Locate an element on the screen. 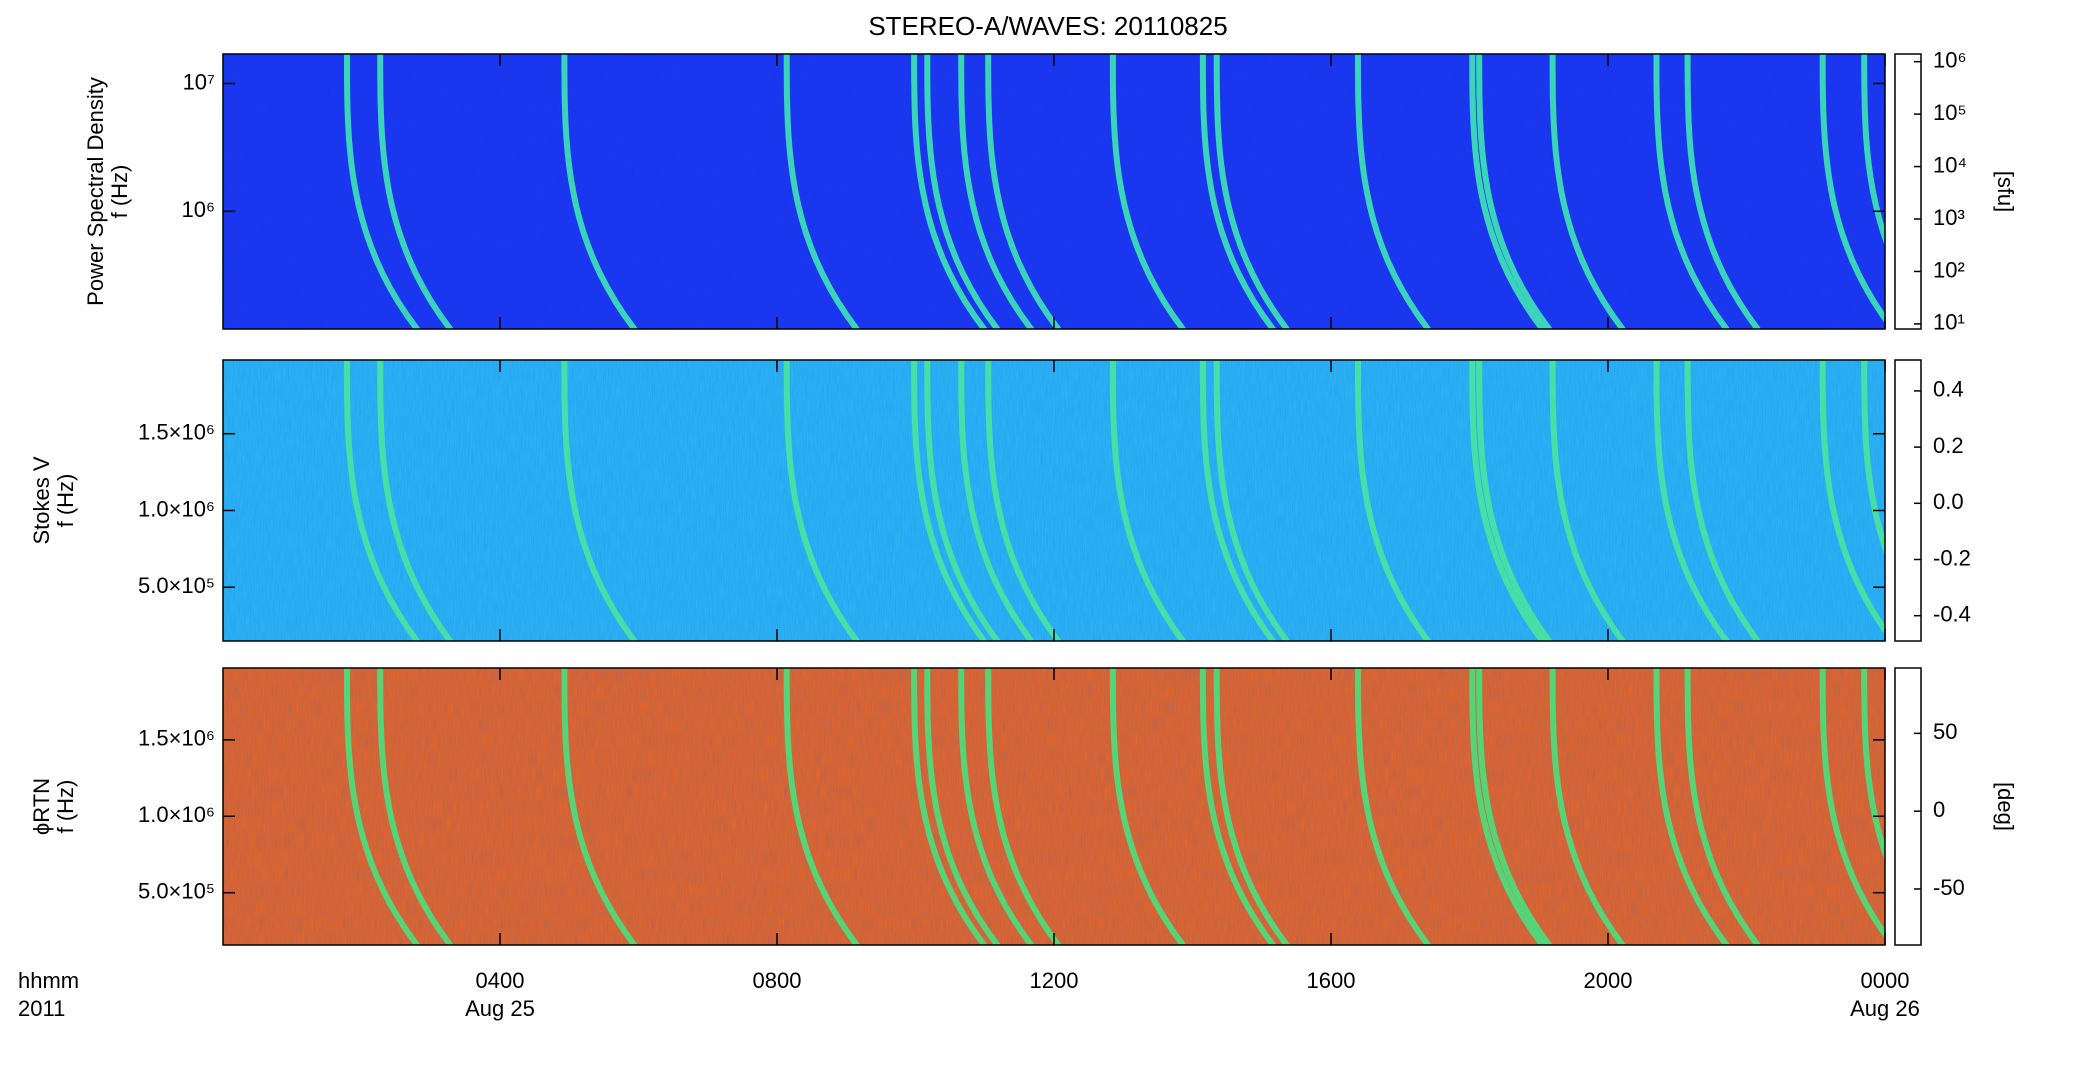  colorbar-tick-label: 10² is located at coordinates (1949, 269).